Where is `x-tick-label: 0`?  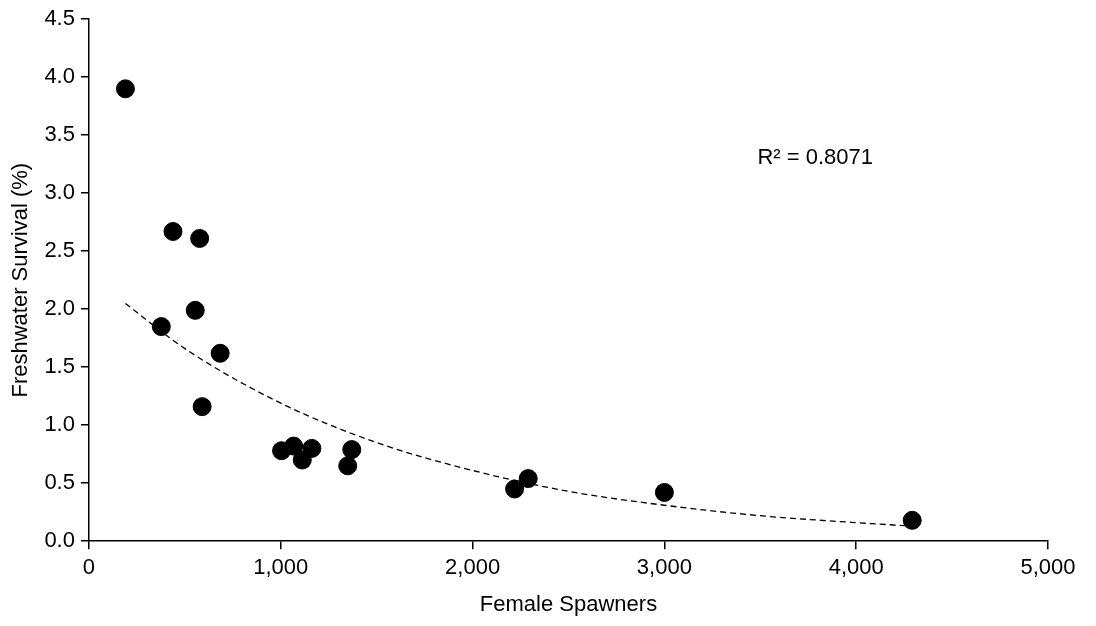 x-tick-label: 0 is located at coordinates (89, 567).